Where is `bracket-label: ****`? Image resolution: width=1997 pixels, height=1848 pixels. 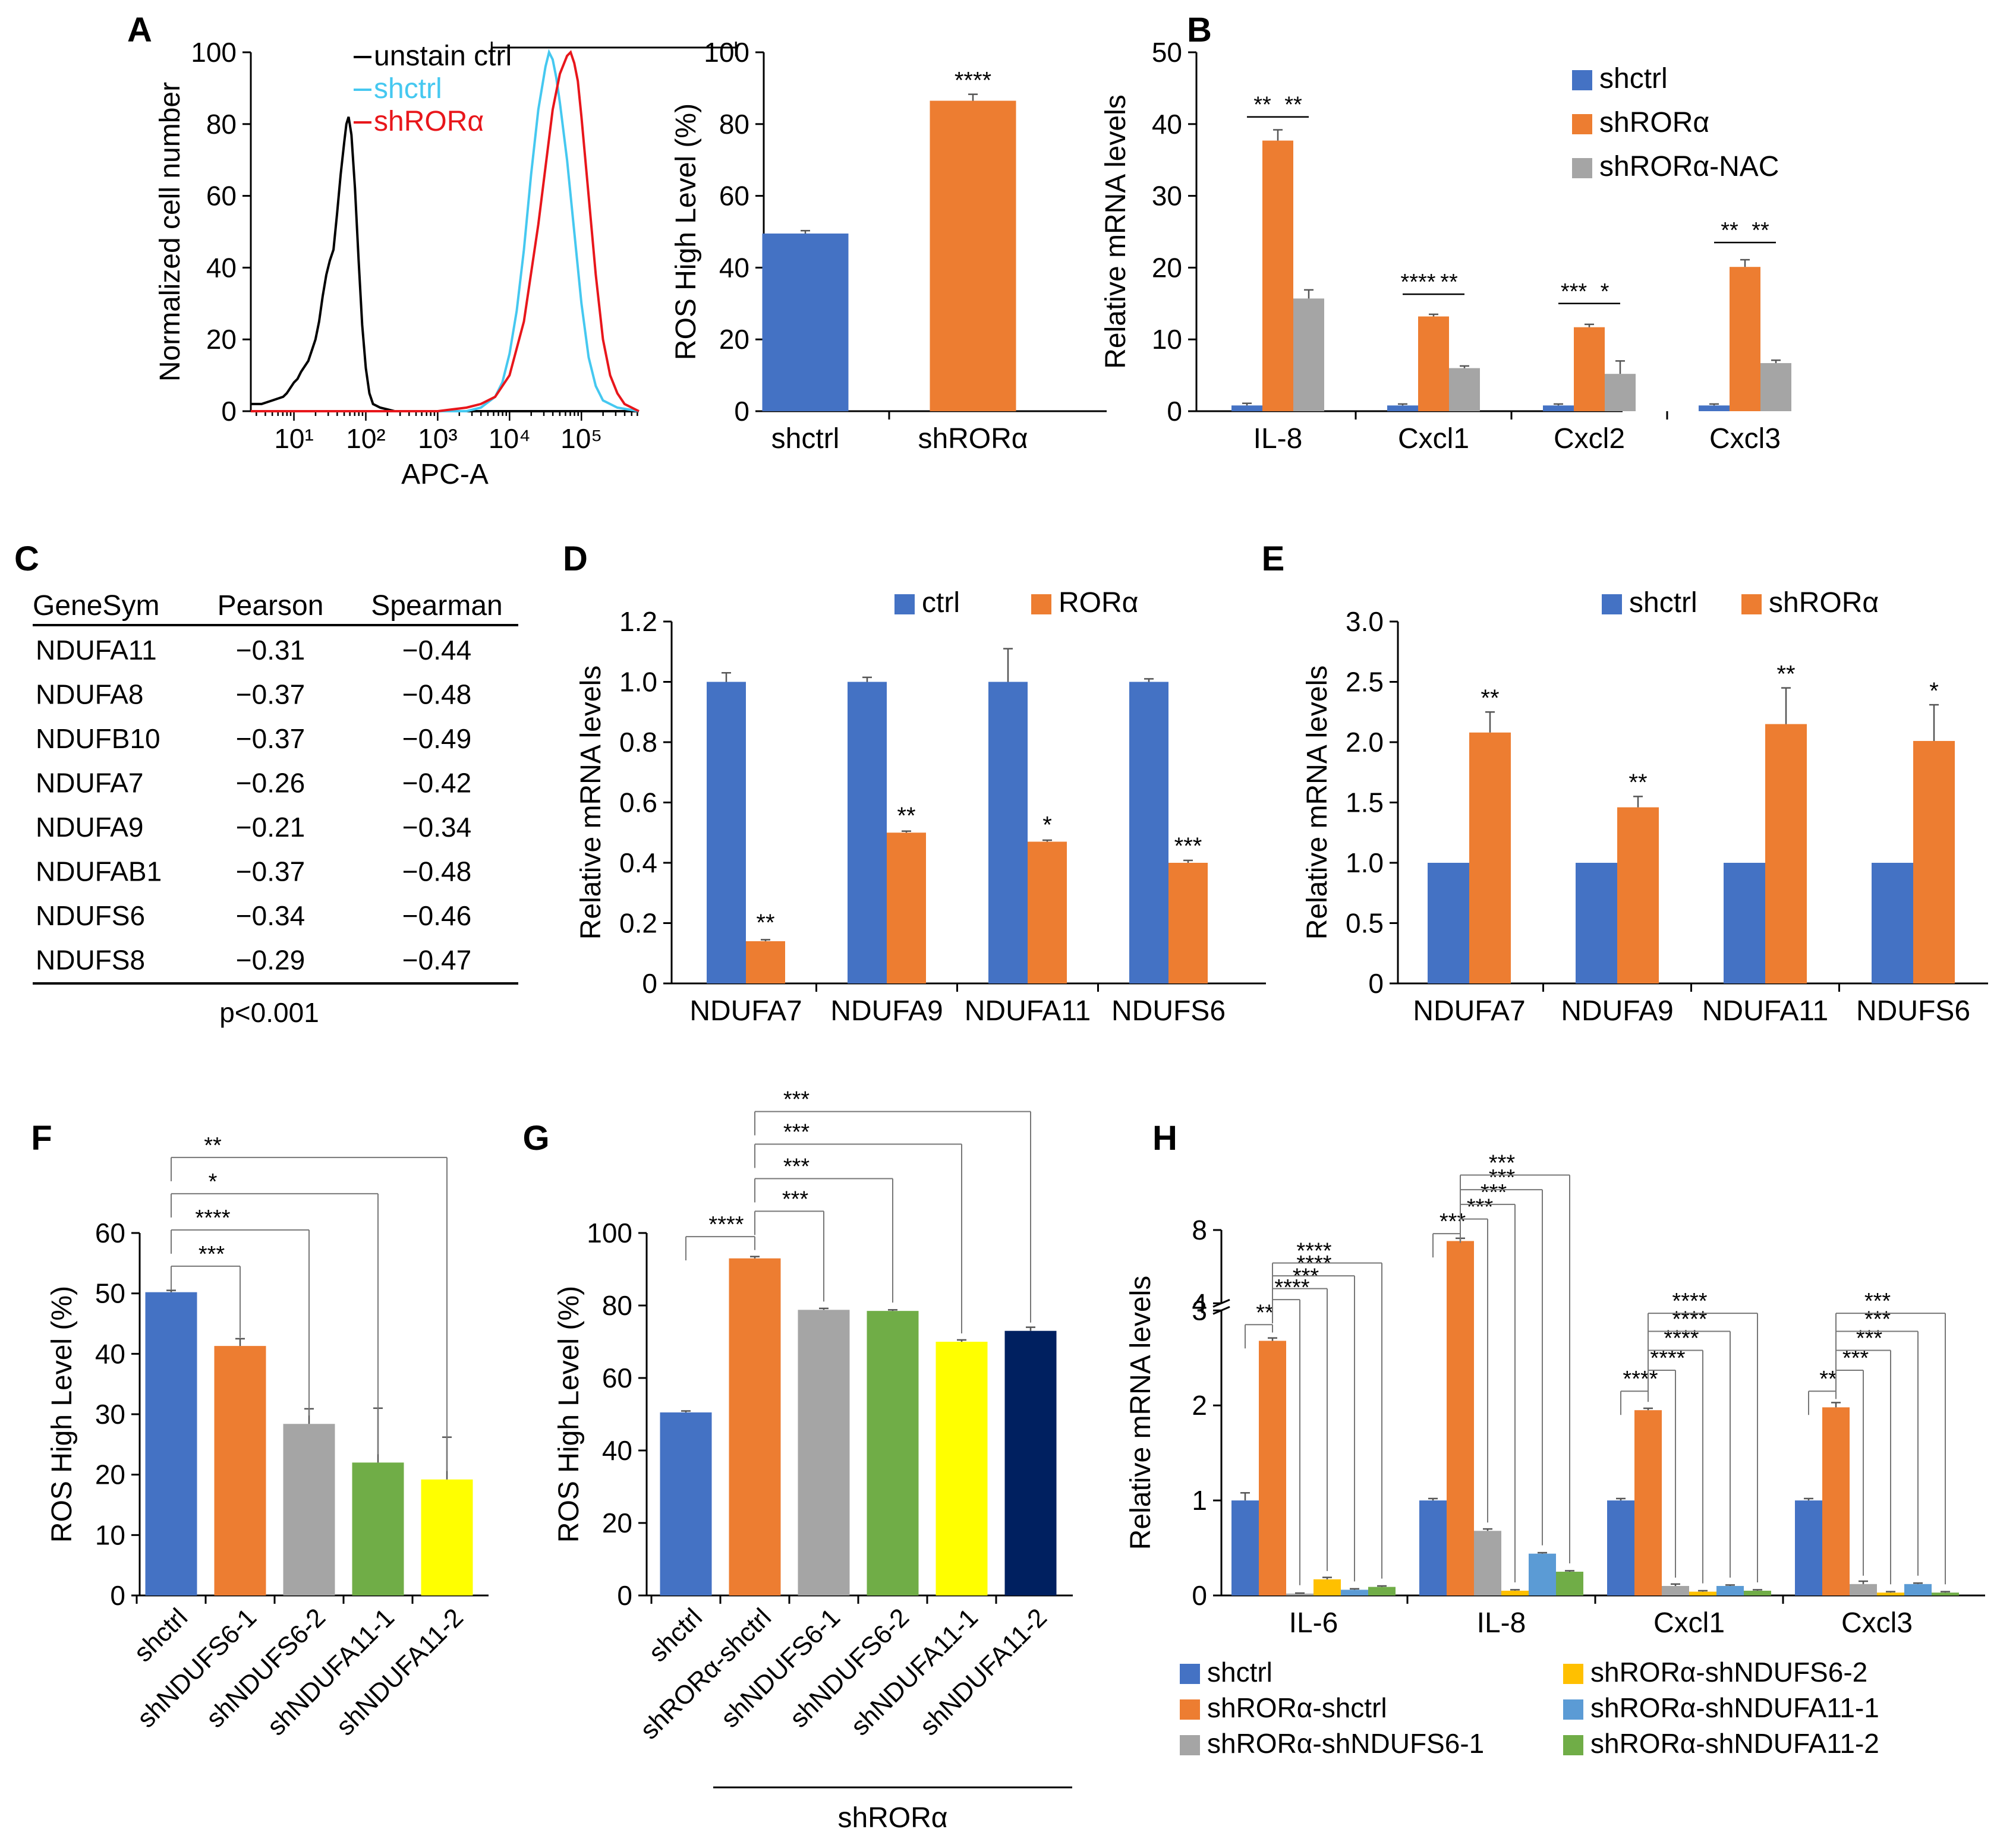
bracket-label: **** is located at coordinates (726, 1224).